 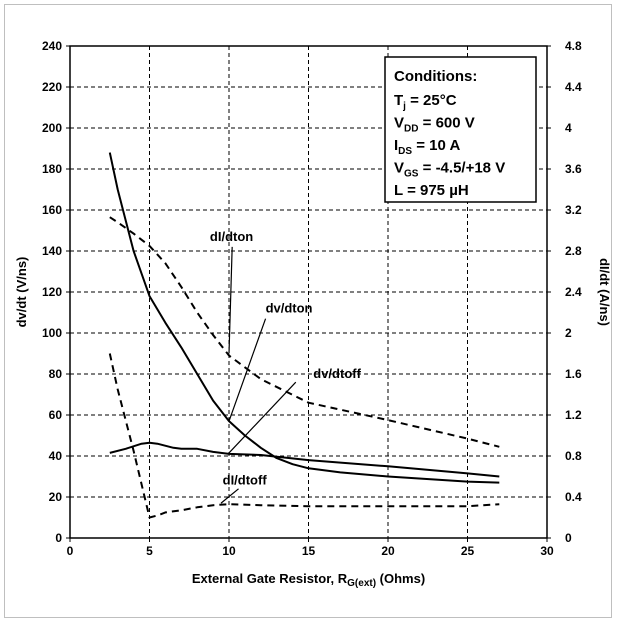 What do you see at coordinates (388, 551) in the screenshot?
I see `x-tick-label: 20` at bounding box center [388, 551].